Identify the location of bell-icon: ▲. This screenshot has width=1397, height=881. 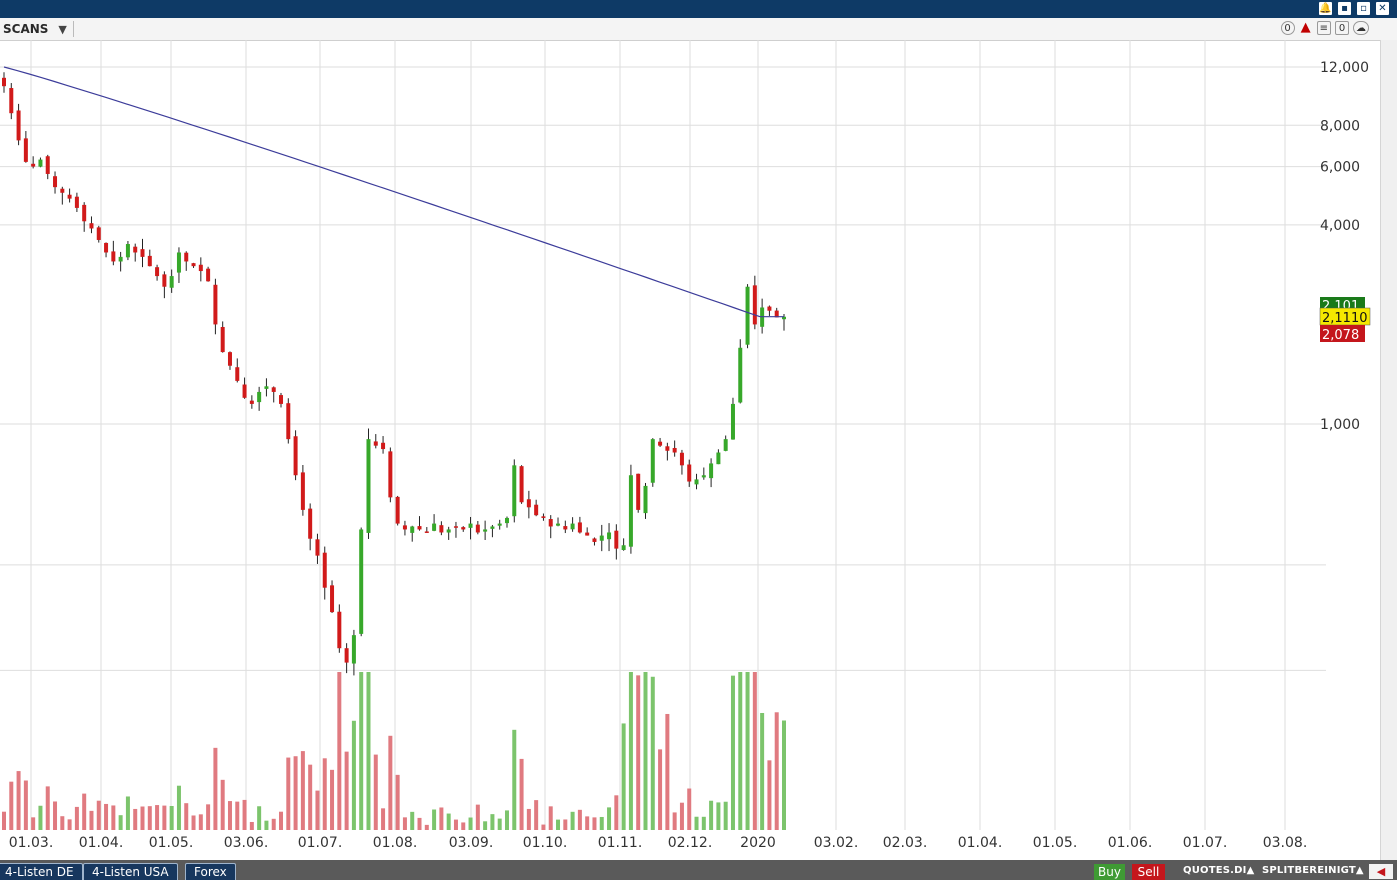
(1305, 27).